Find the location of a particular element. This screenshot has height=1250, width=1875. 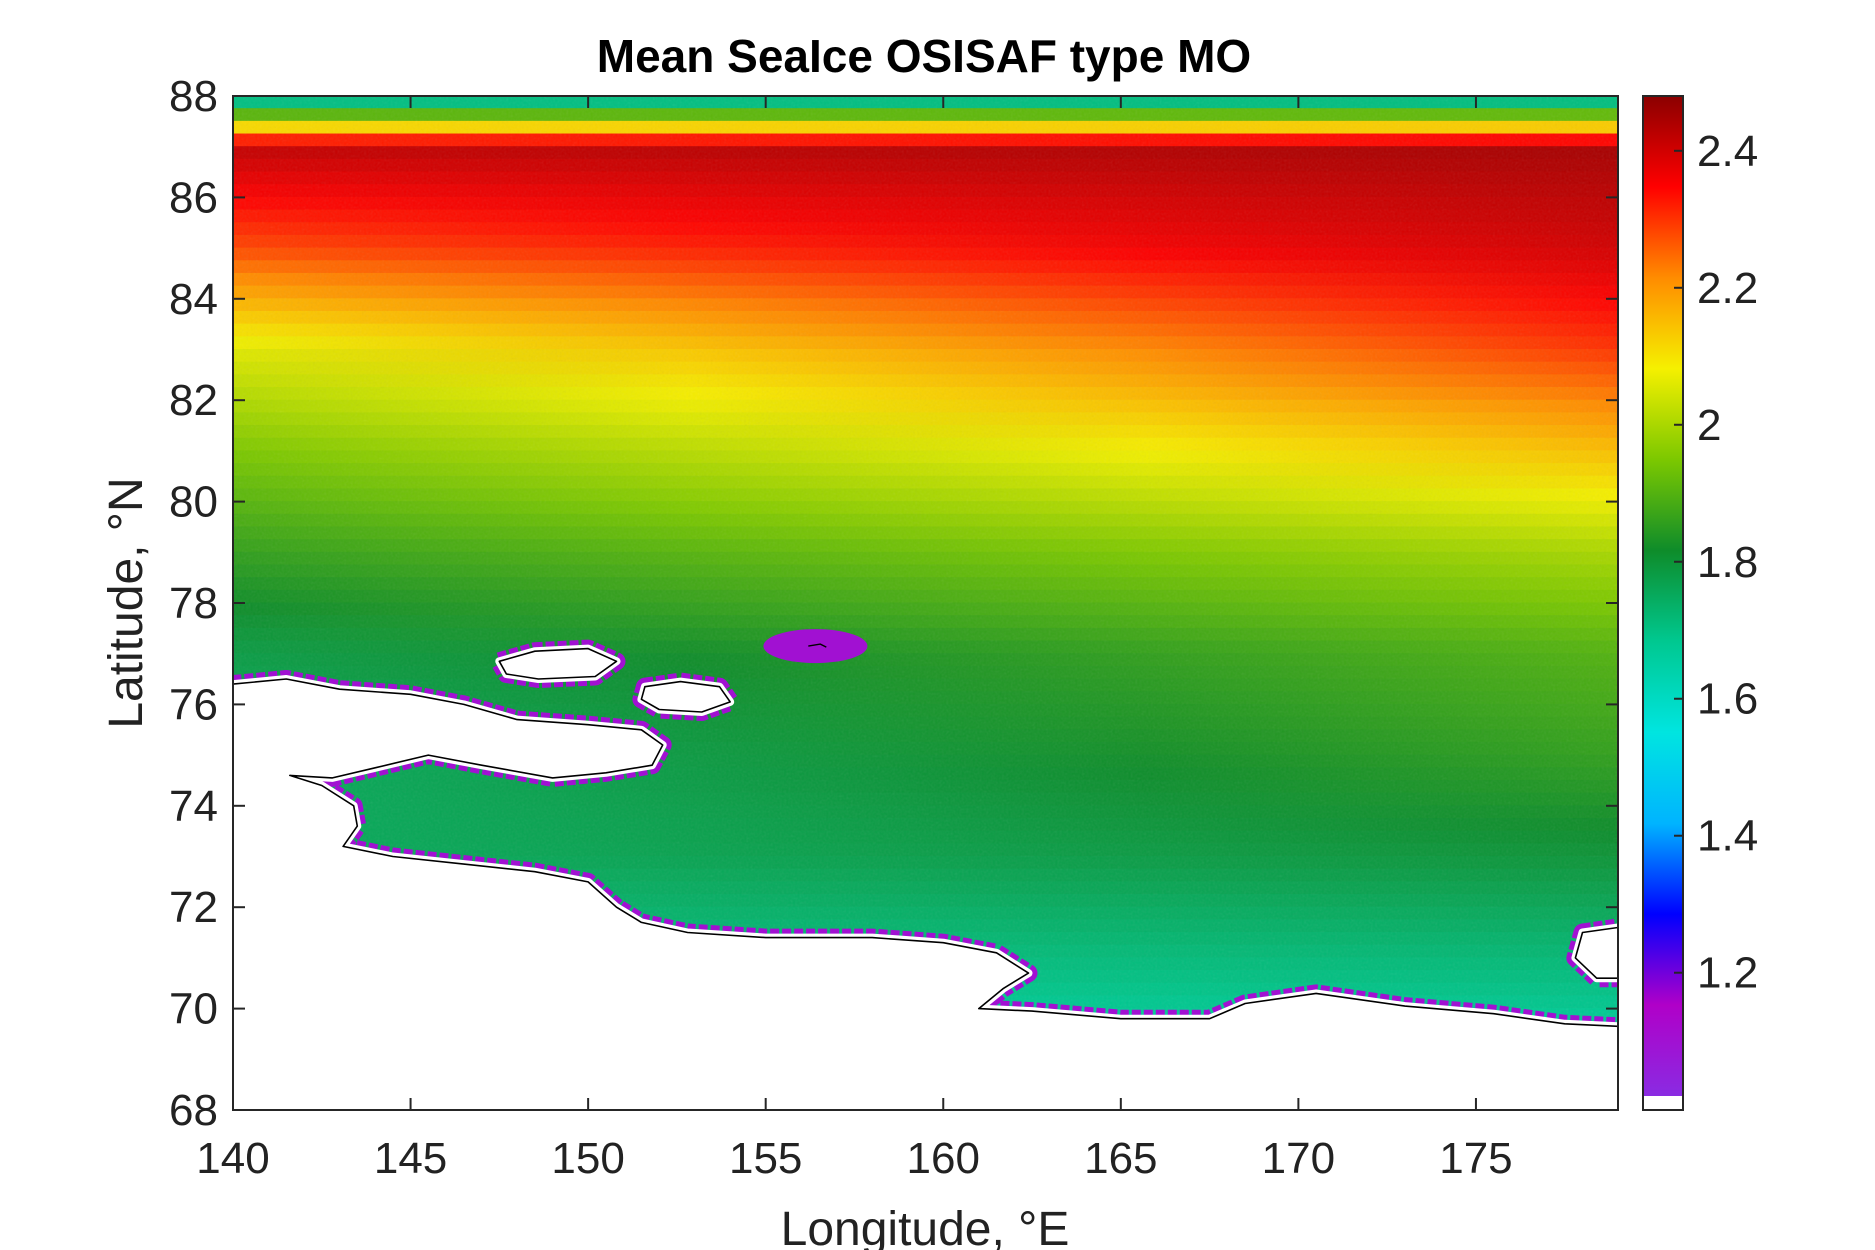

x-tick-label: 145 is located at coordinates (410, 1158).